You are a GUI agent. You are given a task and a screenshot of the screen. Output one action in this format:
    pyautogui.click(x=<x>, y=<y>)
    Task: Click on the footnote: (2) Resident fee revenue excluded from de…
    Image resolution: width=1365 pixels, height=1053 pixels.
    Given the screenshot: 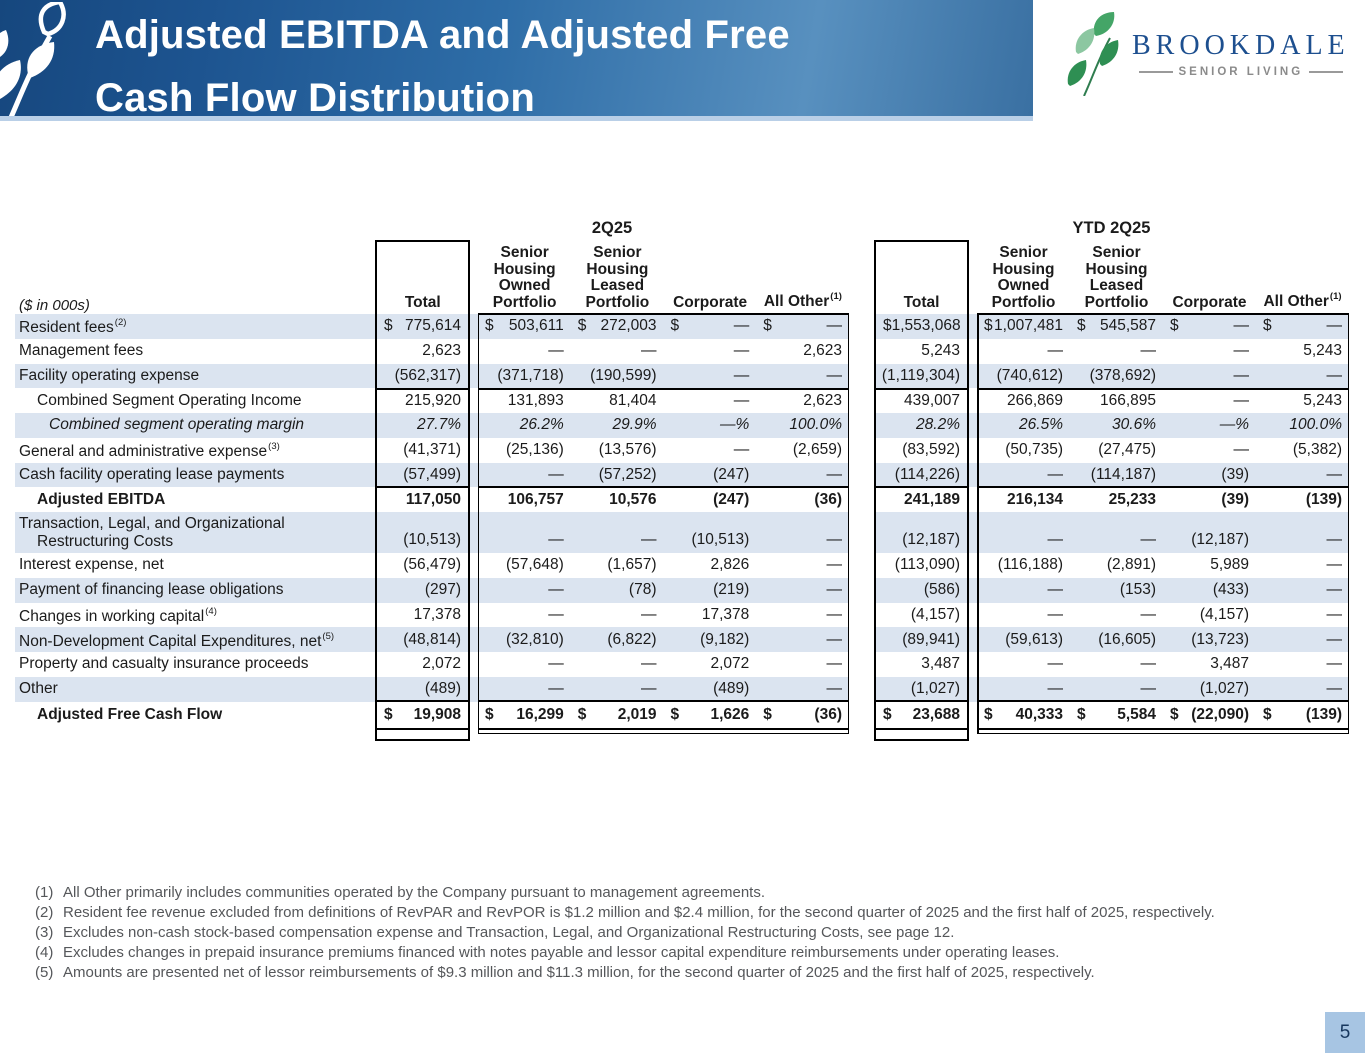 What is the action you would take?
    pyautogui.click(x=690, y=913)
    